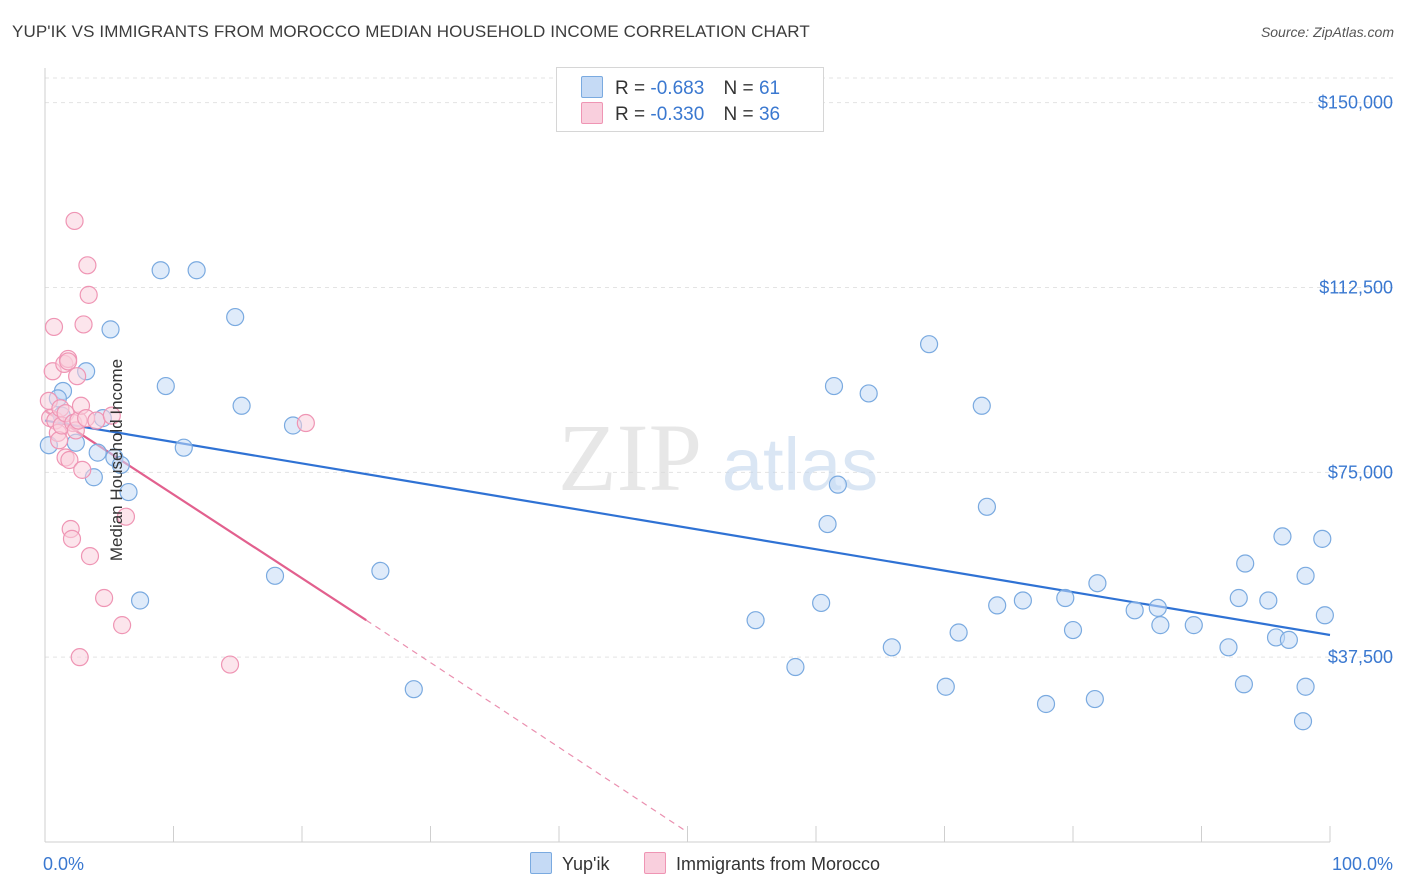 The width and height of the screenshot is (1406, 892). What do you see at coordinates (1360, 472) in the screenshot?
I see `y-tick-label: $75,000` at bounding box center [1360, 472].